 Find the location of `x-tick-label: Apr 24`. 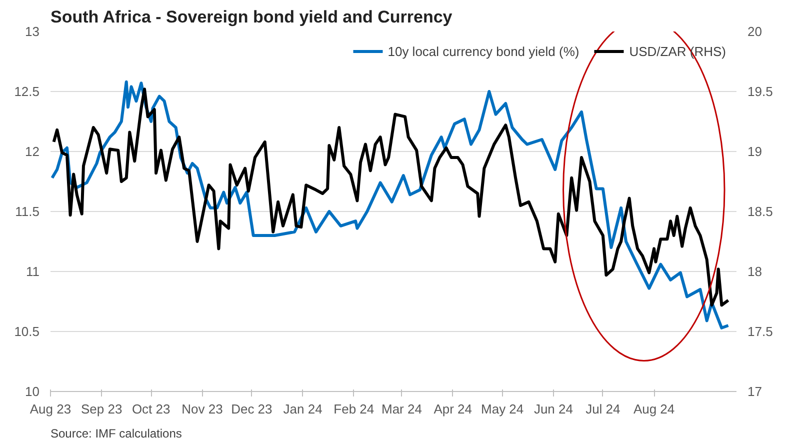

x-tick-label: Apr 24 is located at coordinates (453, 409).